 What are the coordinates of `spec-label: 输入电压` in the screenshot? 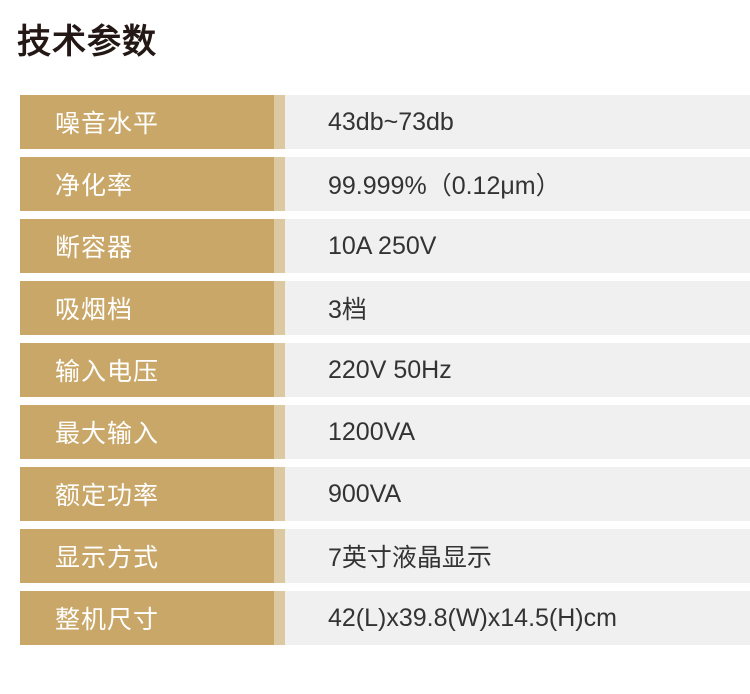 It's located at (107, 372).